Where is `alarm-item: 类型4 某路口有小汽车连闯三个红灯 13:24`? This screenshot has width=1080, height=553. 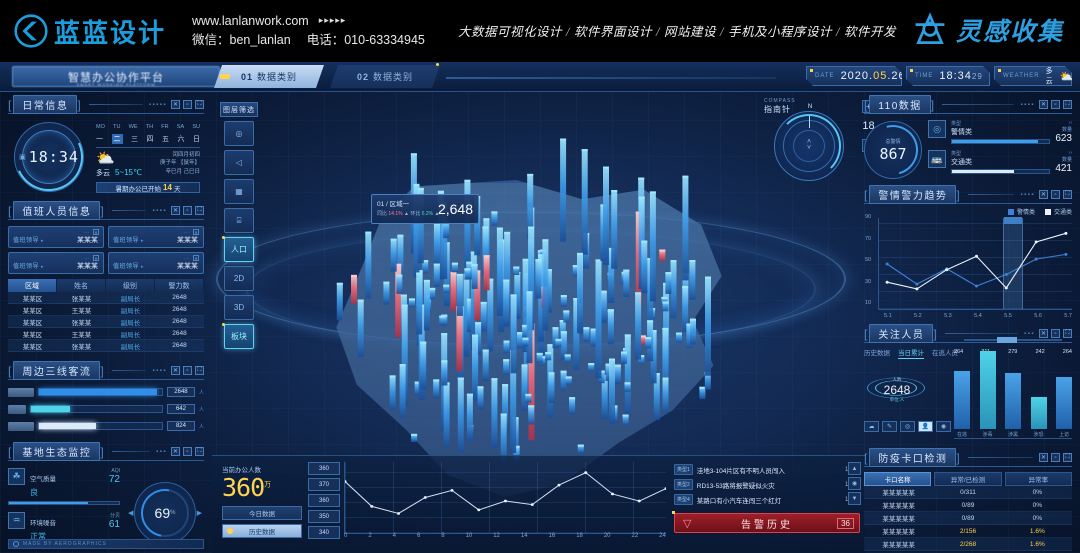
alarm-item: 类型4 某路口有小汽车连闯三个红灯 13:24 is located at coordinates (767, 499).